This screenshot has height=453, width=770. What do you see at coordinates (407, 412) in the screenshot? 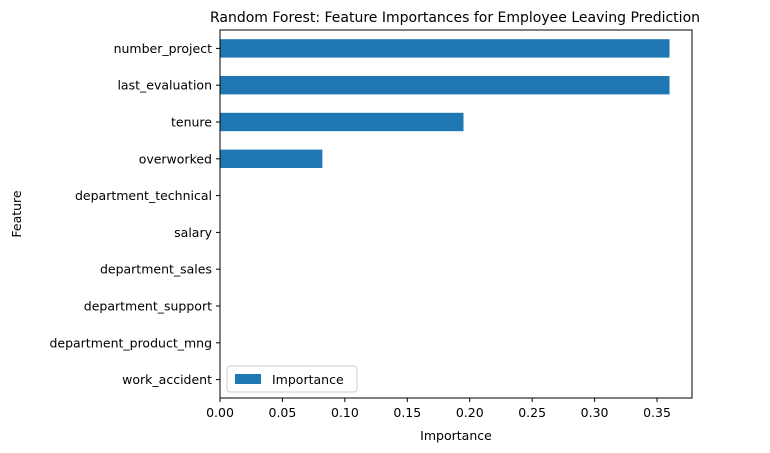
I see `x-tick-label: 0.15` at bounding box center [407, 412].